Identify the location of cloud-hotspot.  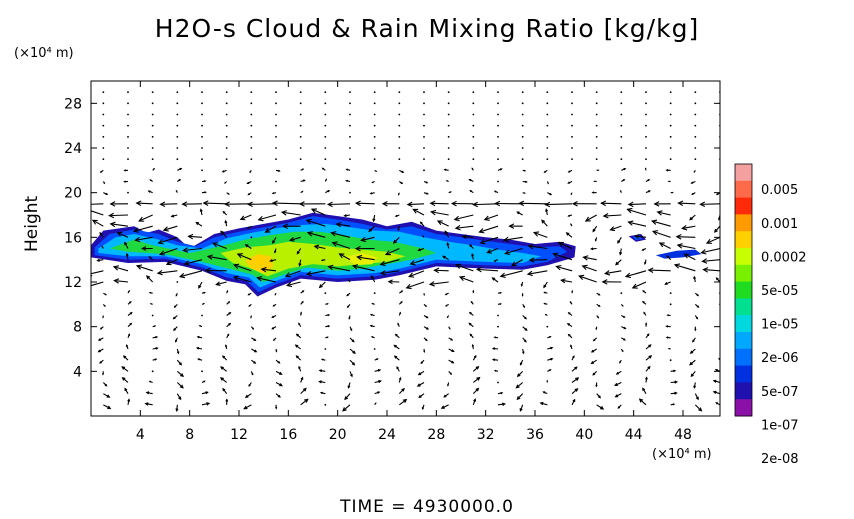
(259, 264).